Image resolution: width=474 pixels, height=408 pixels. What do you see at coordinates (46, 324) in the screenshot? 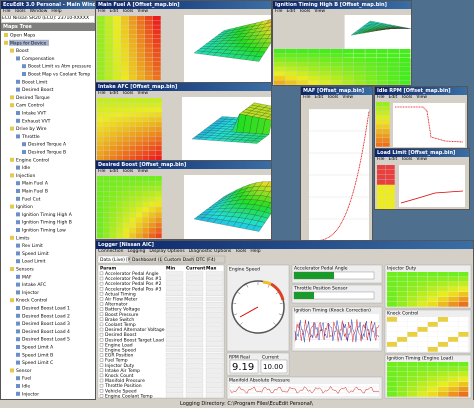
I see `tree-item: Desired Boost Load 3` at bounding box center [46, 324].